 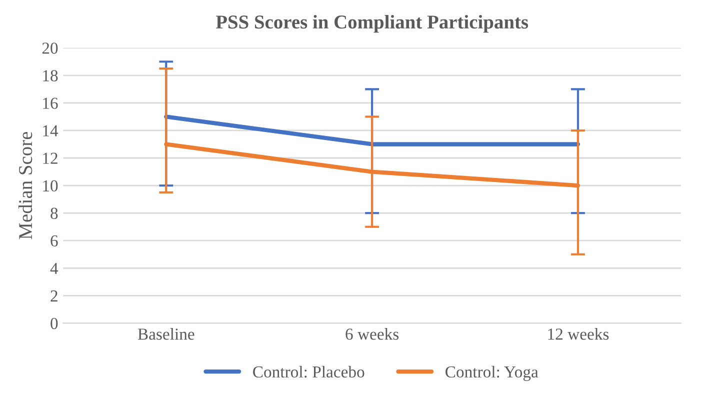 What do you see at coordinates (578, 334) in the screenshot?
I see `x-tick-label: 12 weeks` at bounding box center [578, 334].